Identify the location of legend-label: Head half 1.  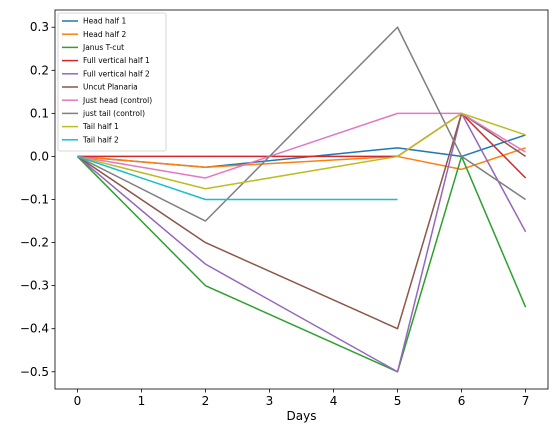
(104, 21).